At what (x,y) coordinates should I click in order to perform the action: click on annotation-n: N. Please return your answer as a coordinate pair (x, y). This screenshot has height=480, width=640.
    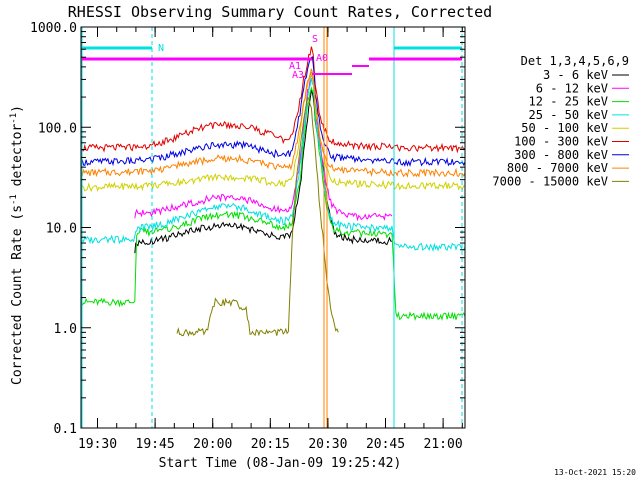
    Looking at the image, I should click on (161, 48).